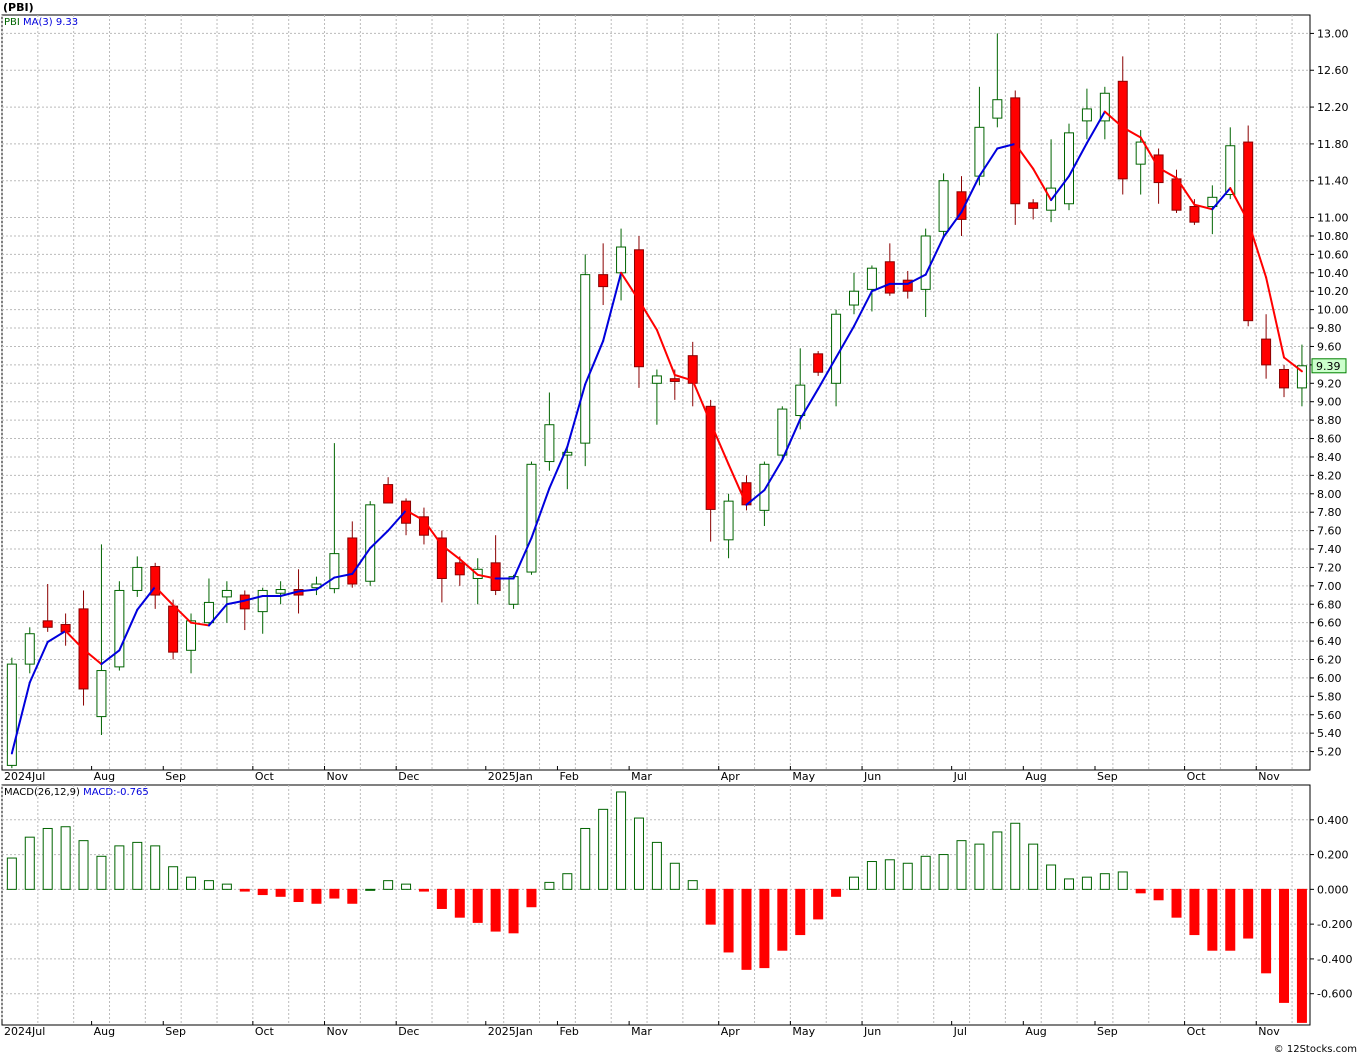 This screenshot has width=1360, height=1056. I want to click on last-price-label: 9.39, so click(1328, 366).